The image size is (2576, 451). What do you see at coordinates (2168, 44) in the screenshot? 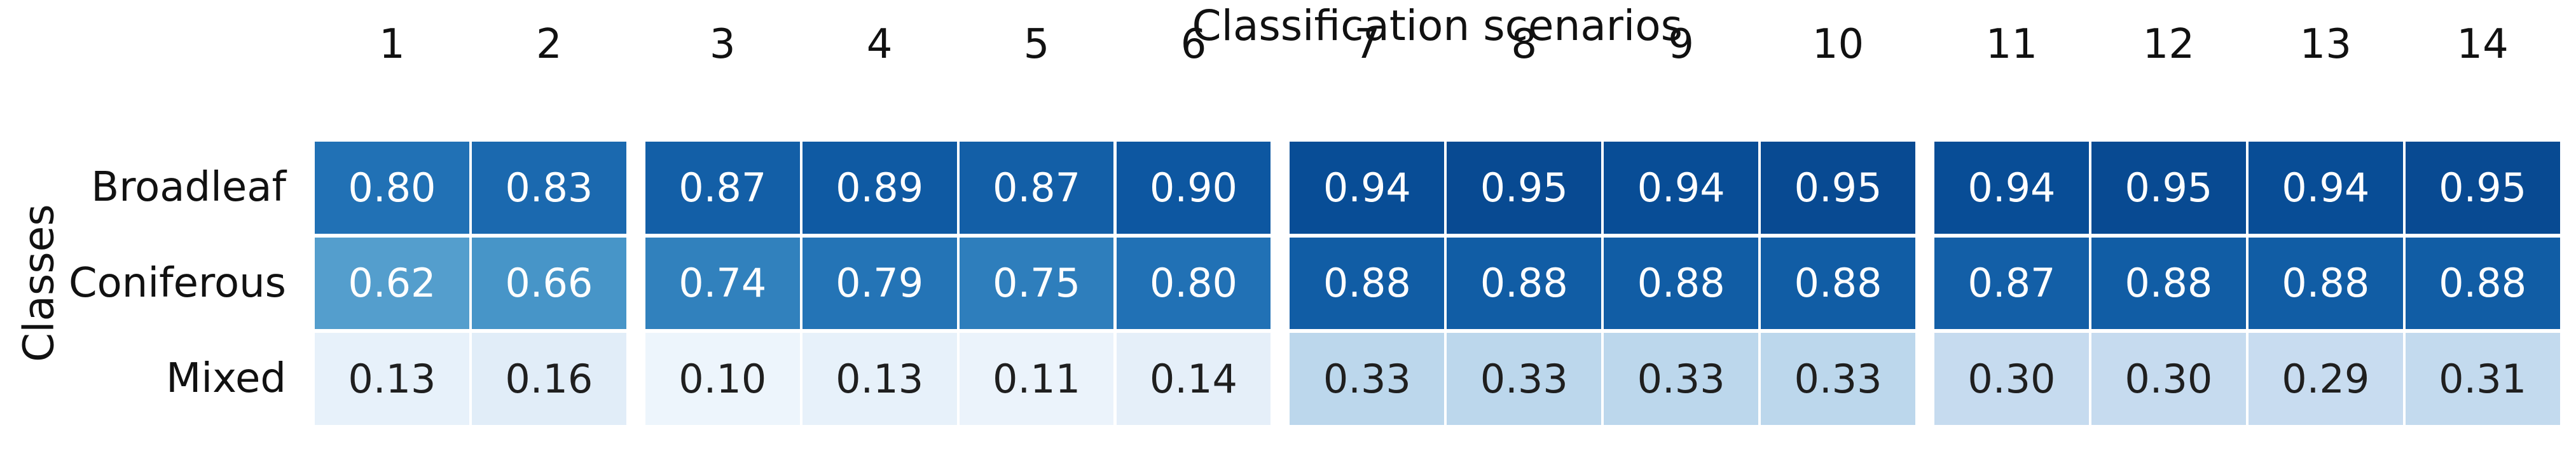
I see `column-header: 12` at bounding box center [2168, 44].